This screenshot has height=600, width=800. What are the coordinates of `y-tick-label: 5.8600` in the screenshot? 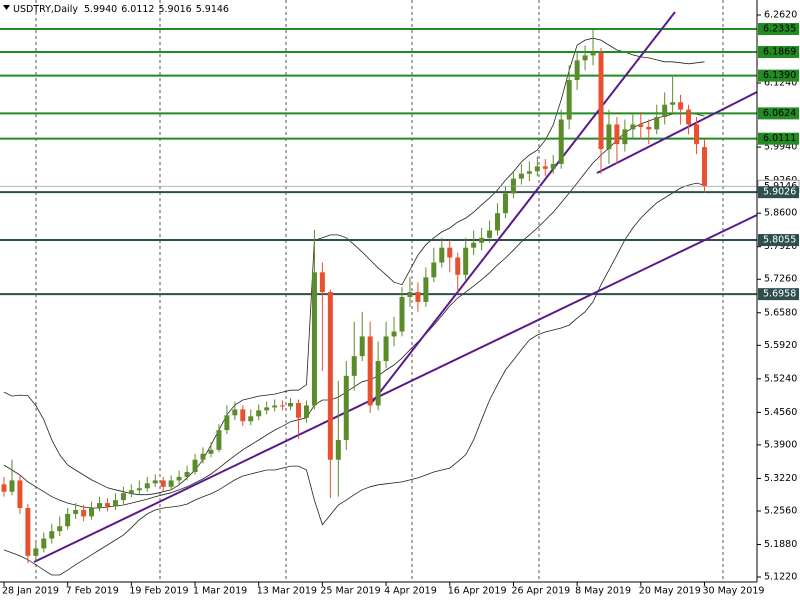 It's located at (780, 213).